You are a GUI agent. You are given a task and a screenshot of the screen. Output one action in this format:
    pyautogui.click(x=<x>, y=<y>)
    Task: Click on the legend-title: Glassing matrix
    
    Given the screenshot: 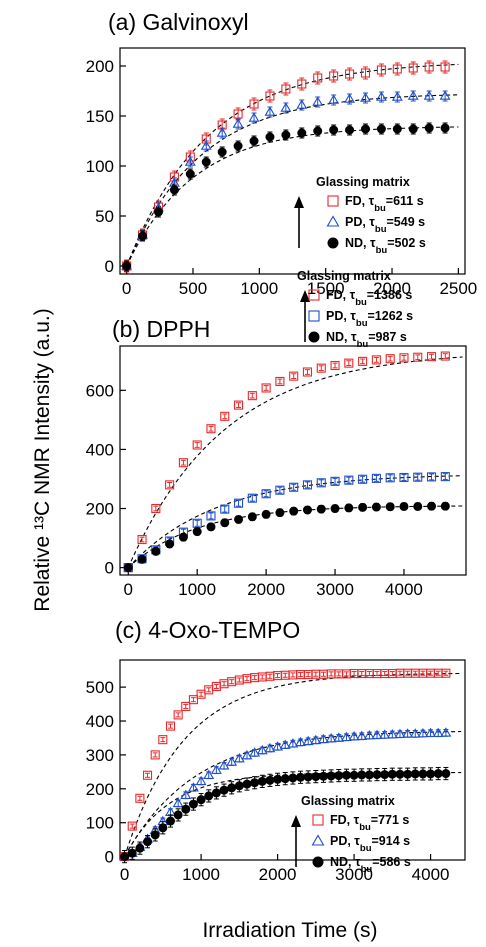 What is the action you would take?
    pyautogui.click(x=363, y=182)
    